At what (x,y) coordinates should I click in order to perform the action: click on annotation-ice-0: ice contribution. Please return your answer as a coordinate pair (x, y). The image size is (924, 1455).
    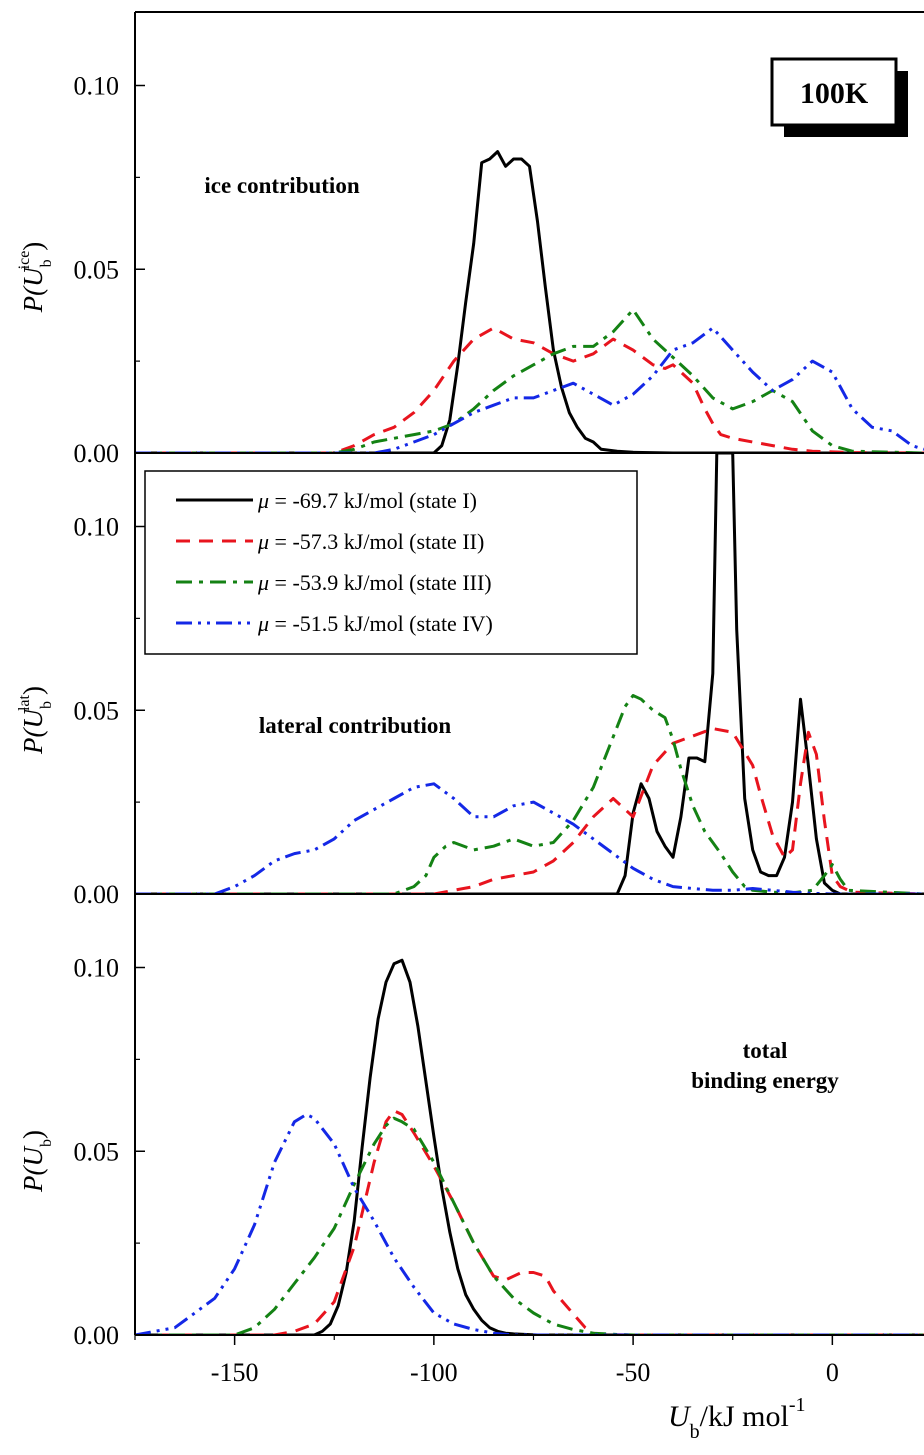
    Looking at the image, I should click on (281, 185).